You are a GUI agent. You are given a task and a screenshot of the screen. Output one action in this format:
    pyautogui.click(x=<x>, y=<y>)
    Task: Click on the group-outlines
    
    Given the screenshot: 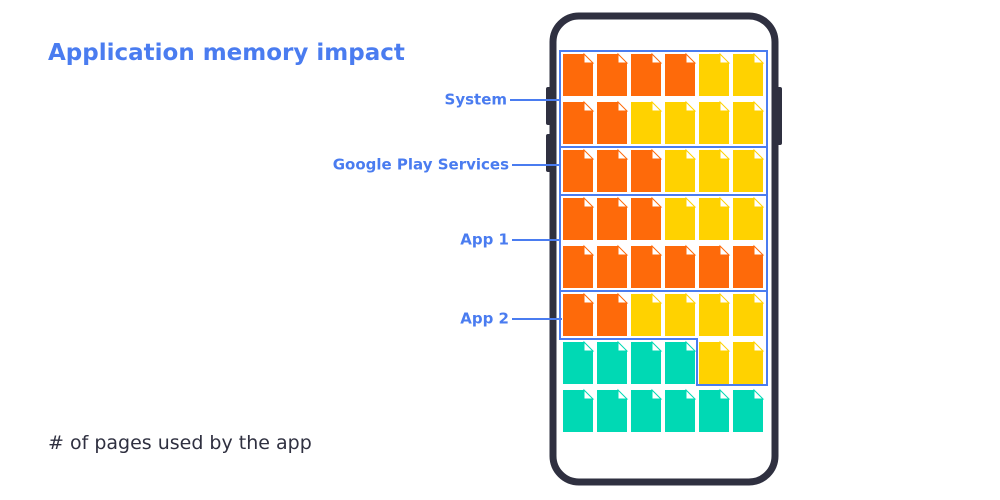 What is the action you would take?
    pyautogui.click(x=663, y=218)
    